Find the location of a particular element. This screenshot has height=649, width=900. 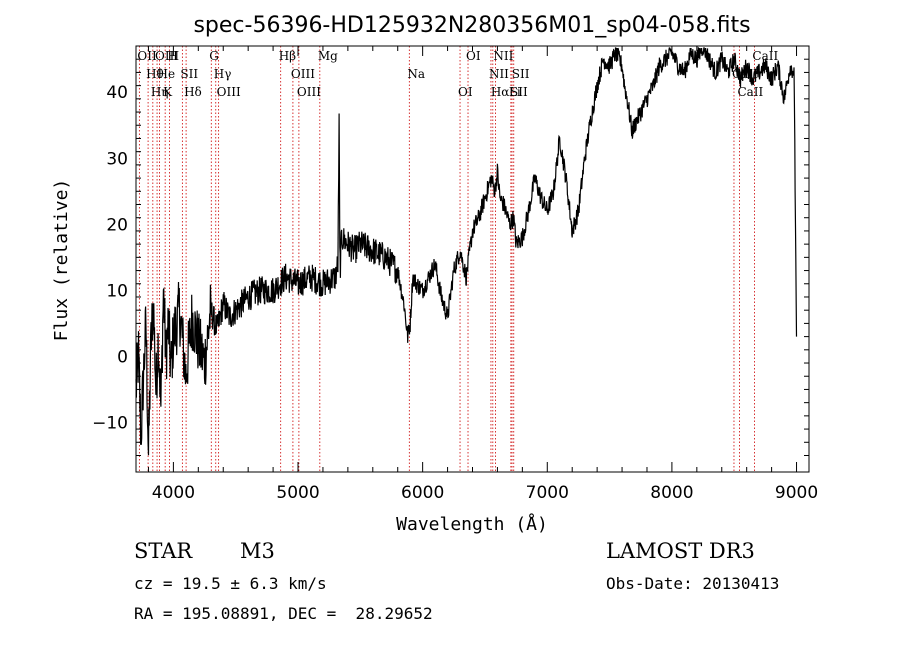

y-tick-label: 20 is located at coordinates (117, 225).